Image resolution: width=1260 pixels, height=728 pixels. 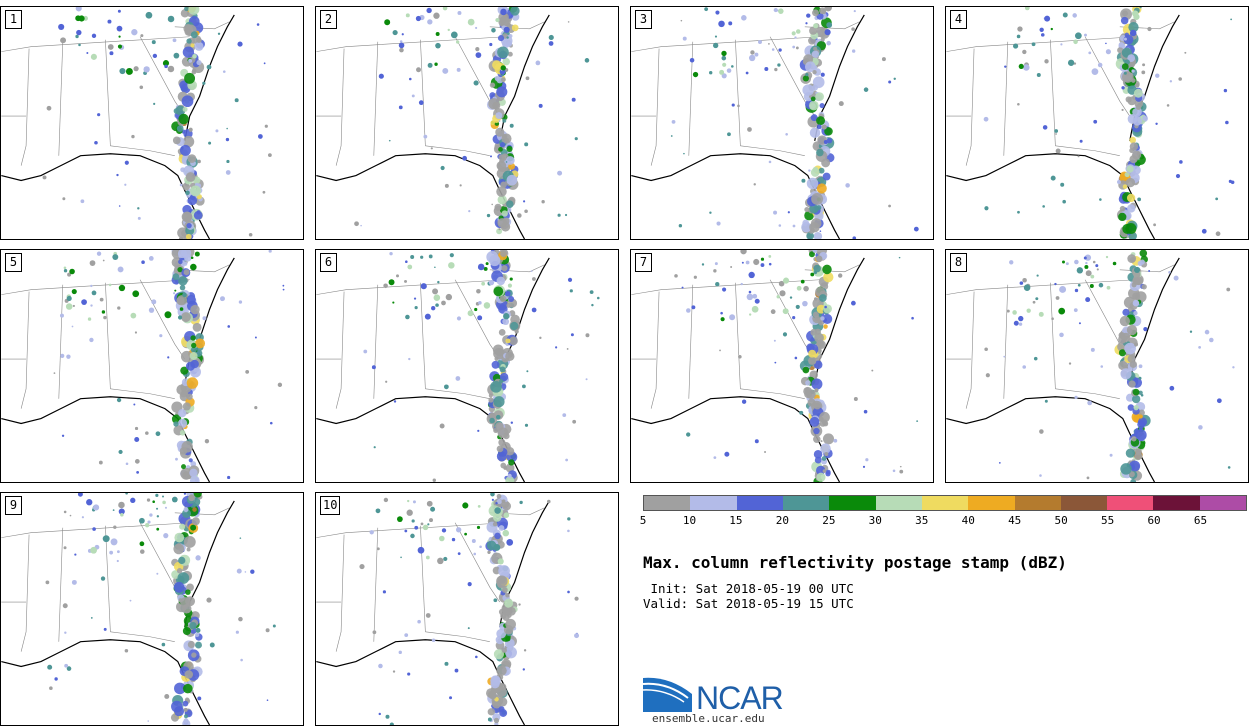 What do you see at coordinates (1107, 520) in the screenshot?
I see `colorbar-tick-label: 55` at bounding box center [1107, 520].